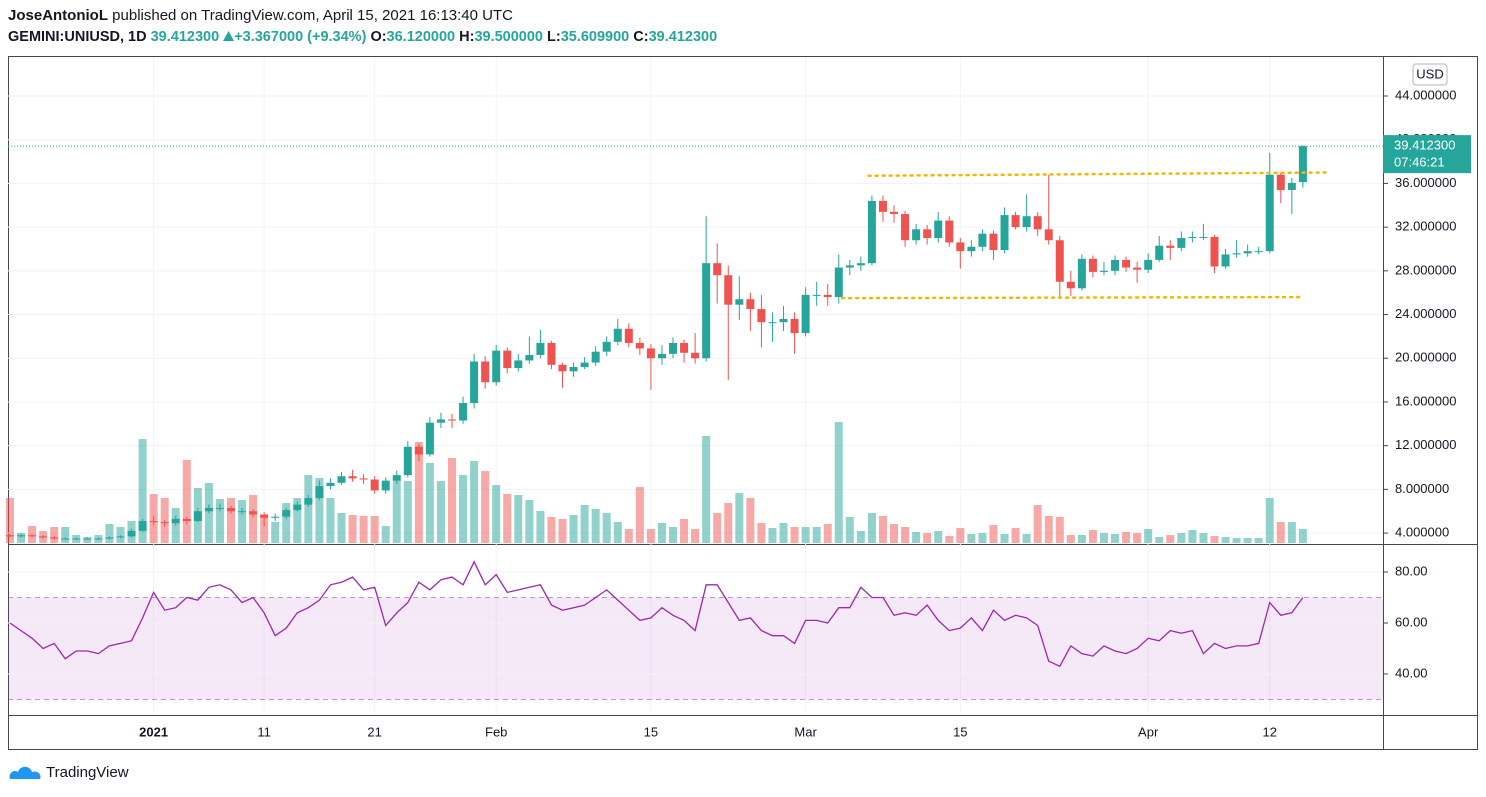 The width and height of the screenshot is (1486, 797). What do you see at coordinates (1411, 672) in the screenshot?
I see `rsi-tick-label: 40.00` at bounding box center [1411, 672].